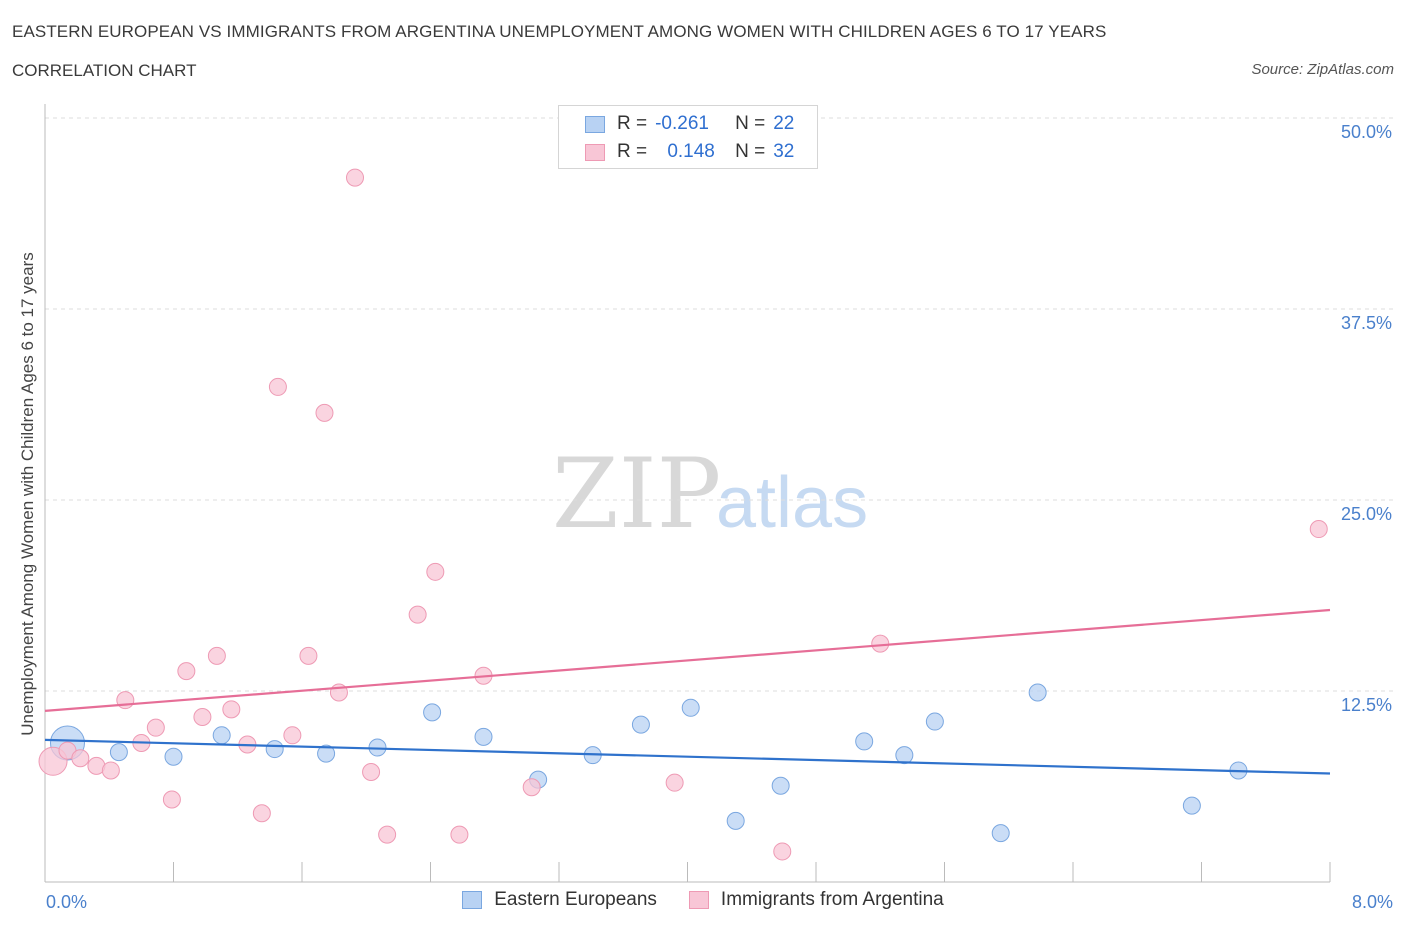 The image size is (1406, 930). Describe the element at coordinates (698, 900) in the screenshot. I see `legend-swatch-pink` at that location.